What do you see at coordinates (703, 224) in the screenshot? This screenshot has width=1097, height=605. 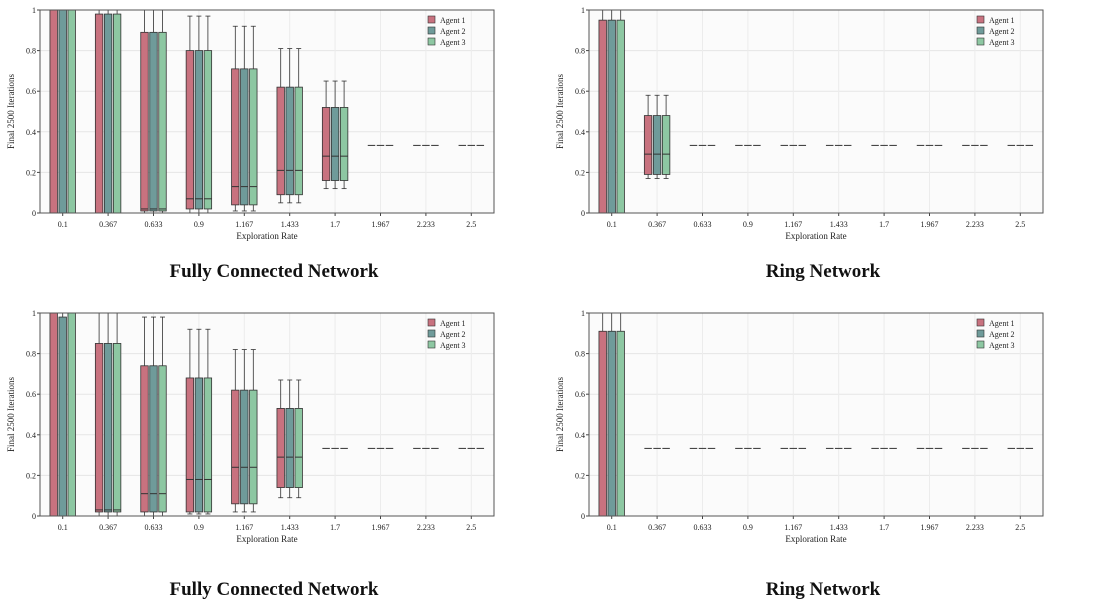 I see `x-tick-label: 0.633` at bounding box center [703, 224].